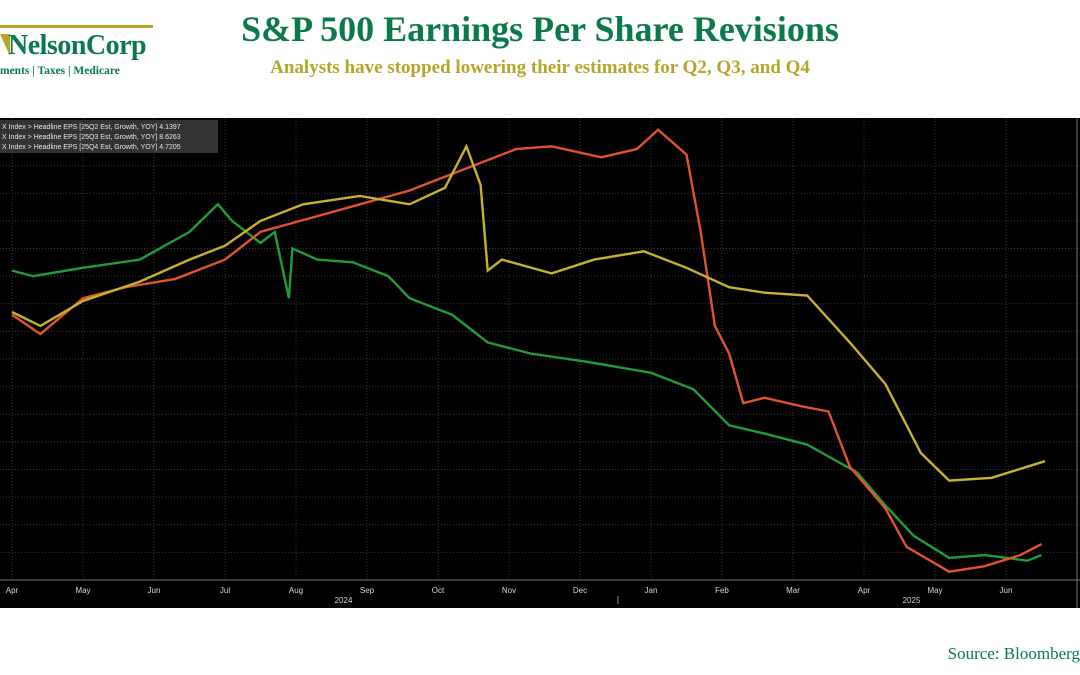  Describe the element at coordinates (651, 590) in the screenshot. I see `x-tick-label: Jan` at that location.